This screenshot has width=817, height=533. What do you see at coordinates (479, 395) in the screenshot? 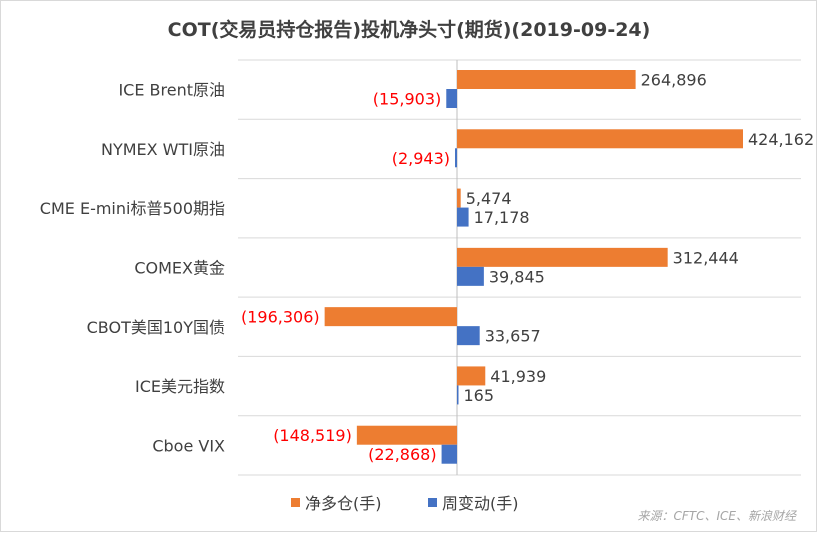
I see `data-label-weekly-change-ice: 165` at bounding box center [479, 395].